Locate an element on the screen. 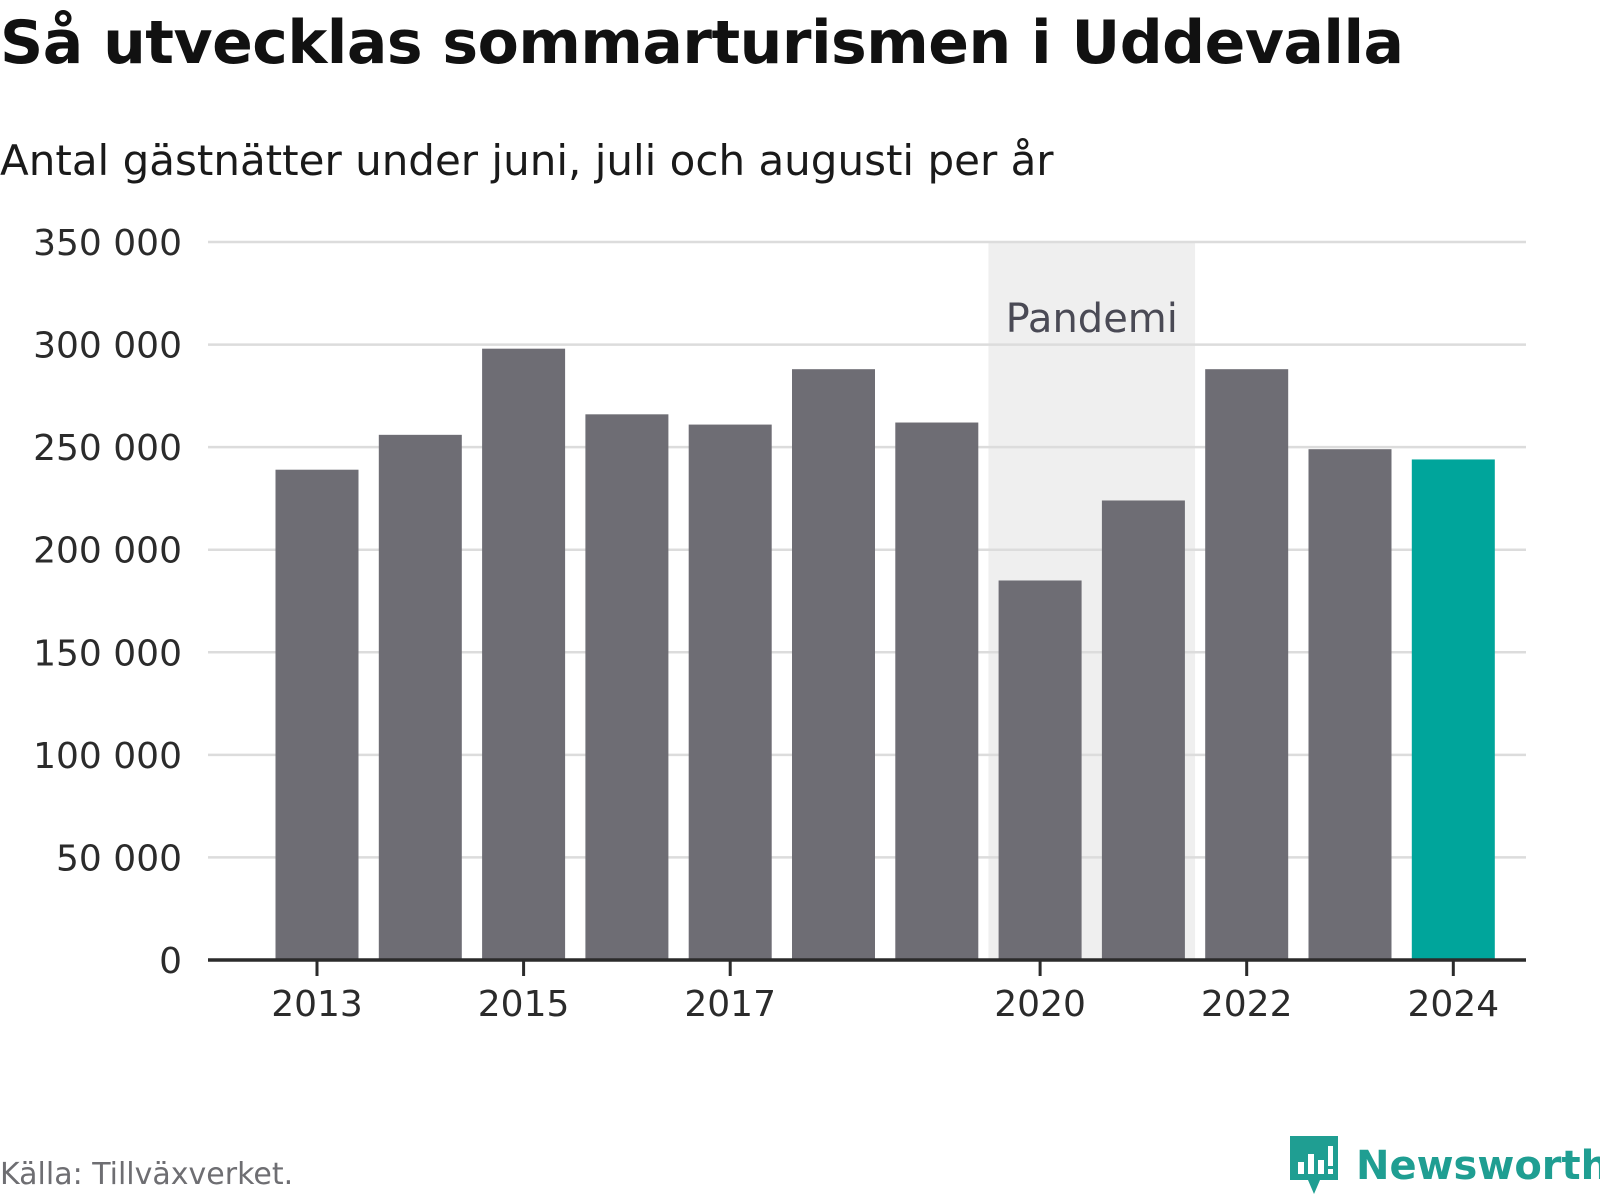 Image resolution: width=1600 pixels, height=1200 pixels. source-note: Källa: Tillväxverket. is located at coordinates (147, 1174).